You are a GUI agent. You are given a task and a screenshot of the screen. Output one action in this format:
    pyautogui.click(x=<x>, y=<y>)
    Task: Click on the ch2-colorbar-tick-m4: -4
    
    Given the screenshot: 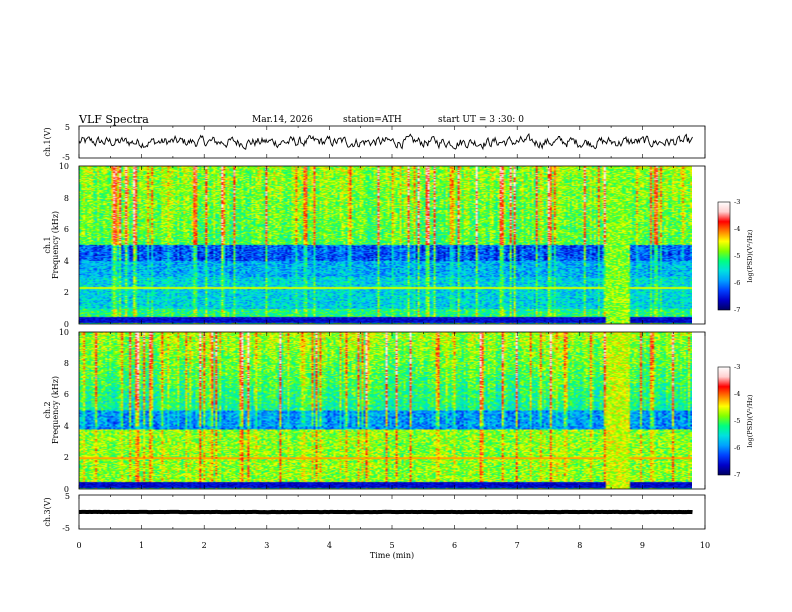 What is the action you would take?
    pyautogui.click(x=737, y=394)
    